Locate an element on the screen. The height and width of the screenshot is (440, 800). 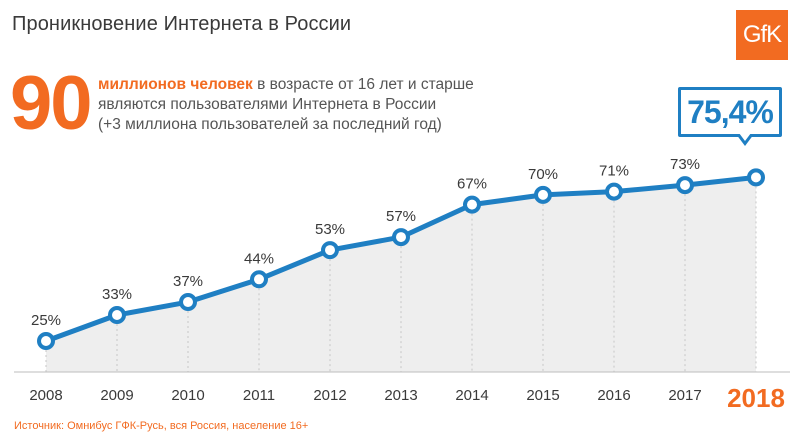
x-tick-label: 2008 is located at coordinates (45, 395).